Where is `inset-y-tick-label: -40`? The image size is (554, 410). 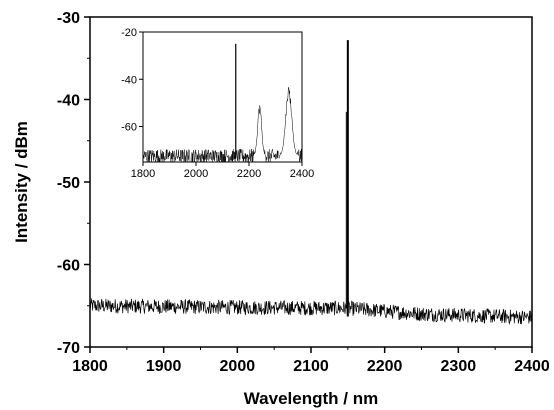
inset-y-tick-label: -40 is located at coordinates (129, 80).